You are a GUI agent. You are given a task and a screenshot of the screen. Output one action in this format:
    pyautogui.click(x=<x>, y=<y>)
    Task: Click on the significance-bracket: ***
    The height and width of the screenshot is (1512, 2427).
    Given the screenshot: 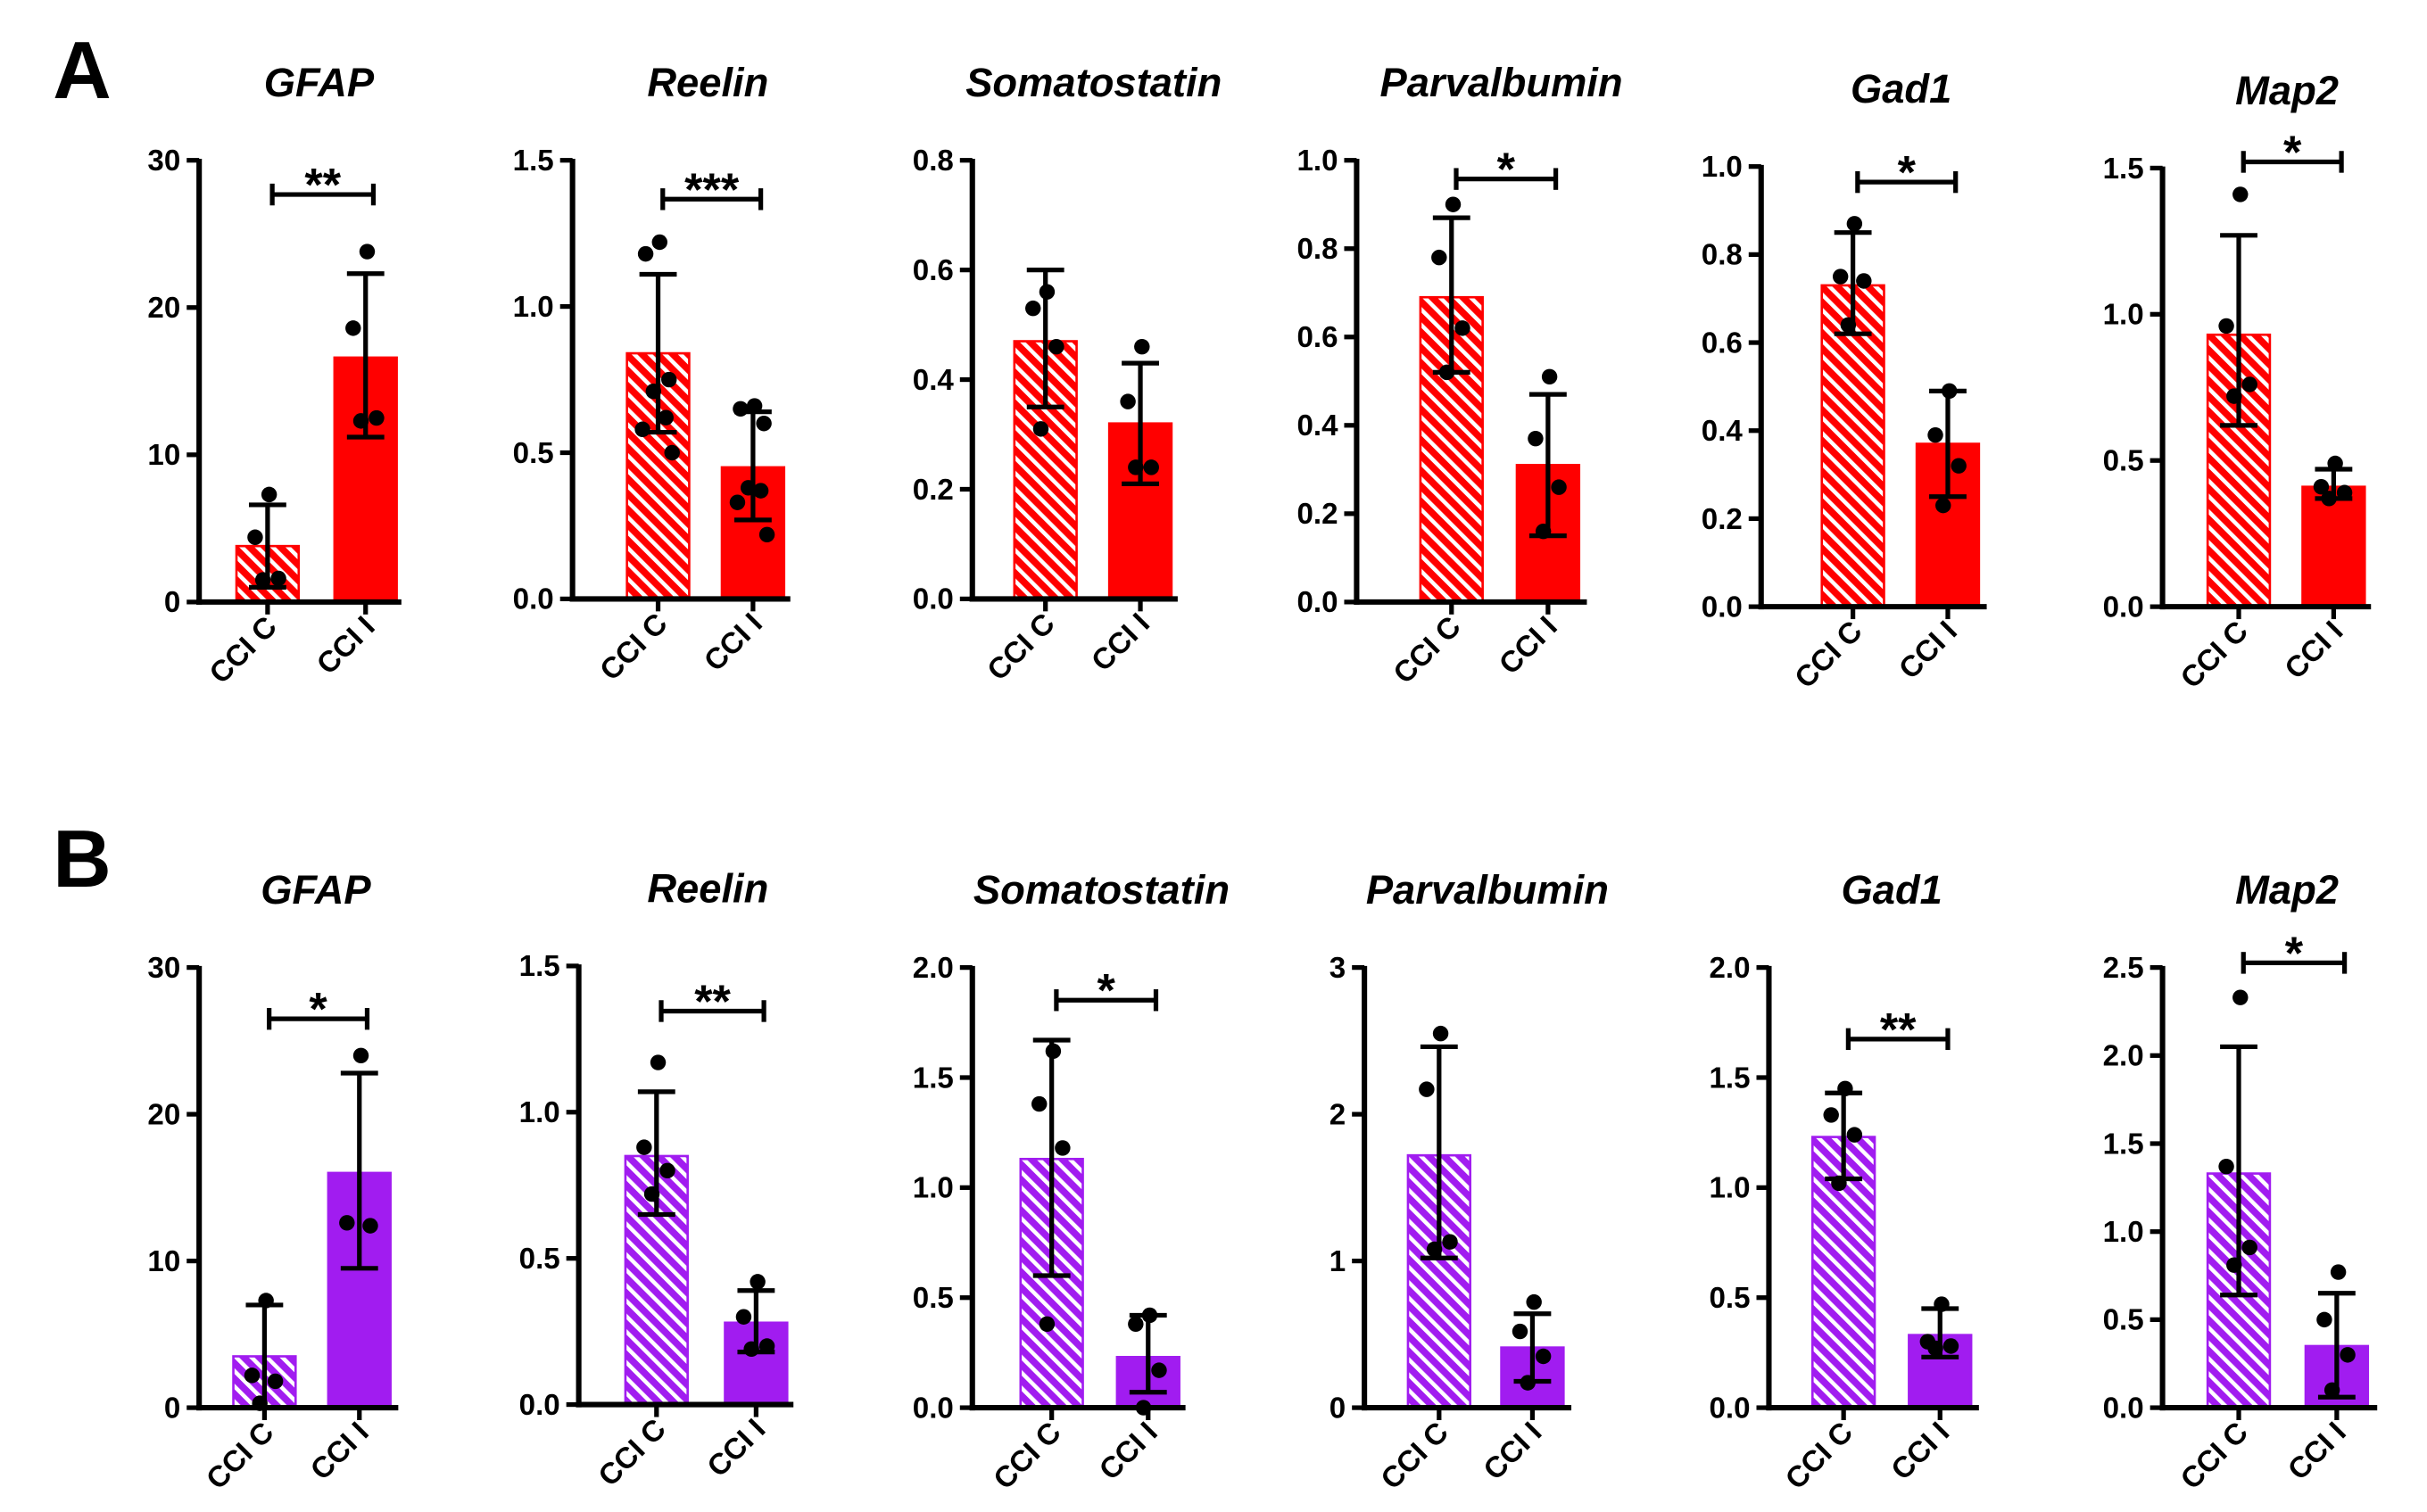 What is the action you would take?
    pyautogui.click(x=712, y=190)
    